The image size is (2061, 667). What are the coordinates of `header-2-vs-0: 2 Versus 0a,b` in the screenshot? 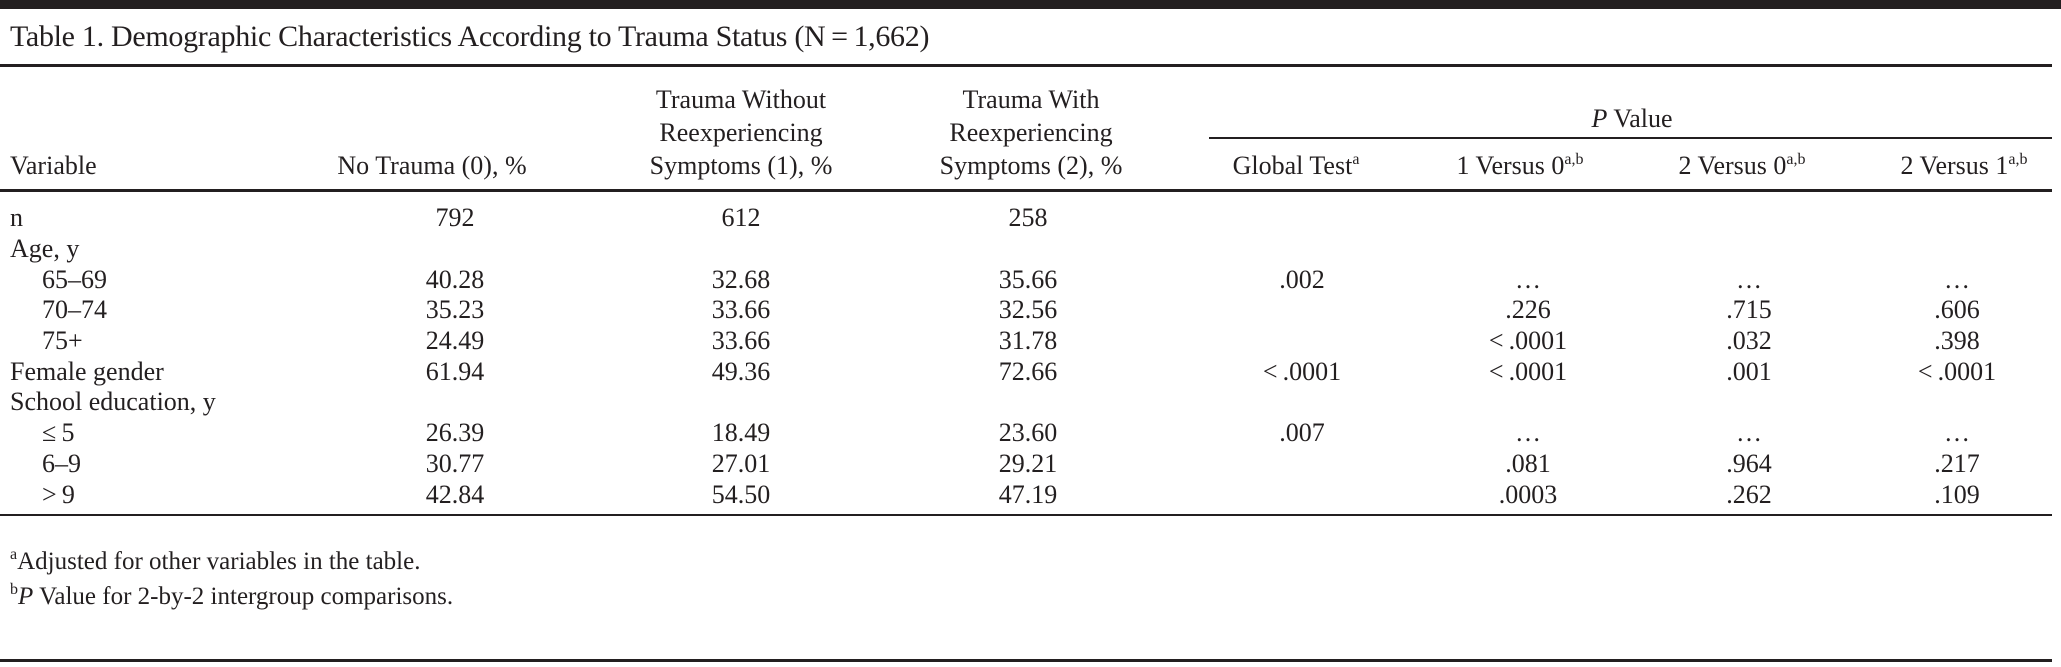 It's located at (1742, 166).